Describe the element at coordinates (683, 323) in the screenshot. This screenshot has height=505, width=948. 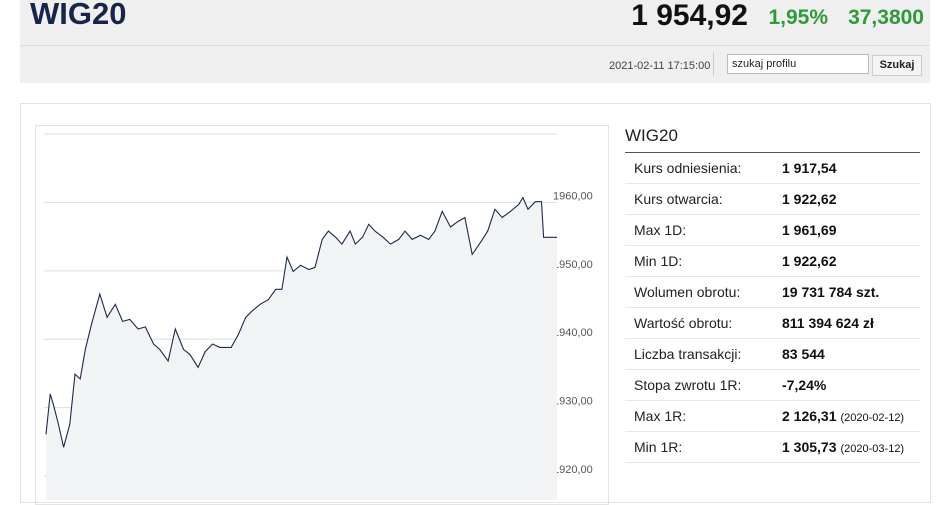
I see `row-label: Wartość obrotu:` at that location.